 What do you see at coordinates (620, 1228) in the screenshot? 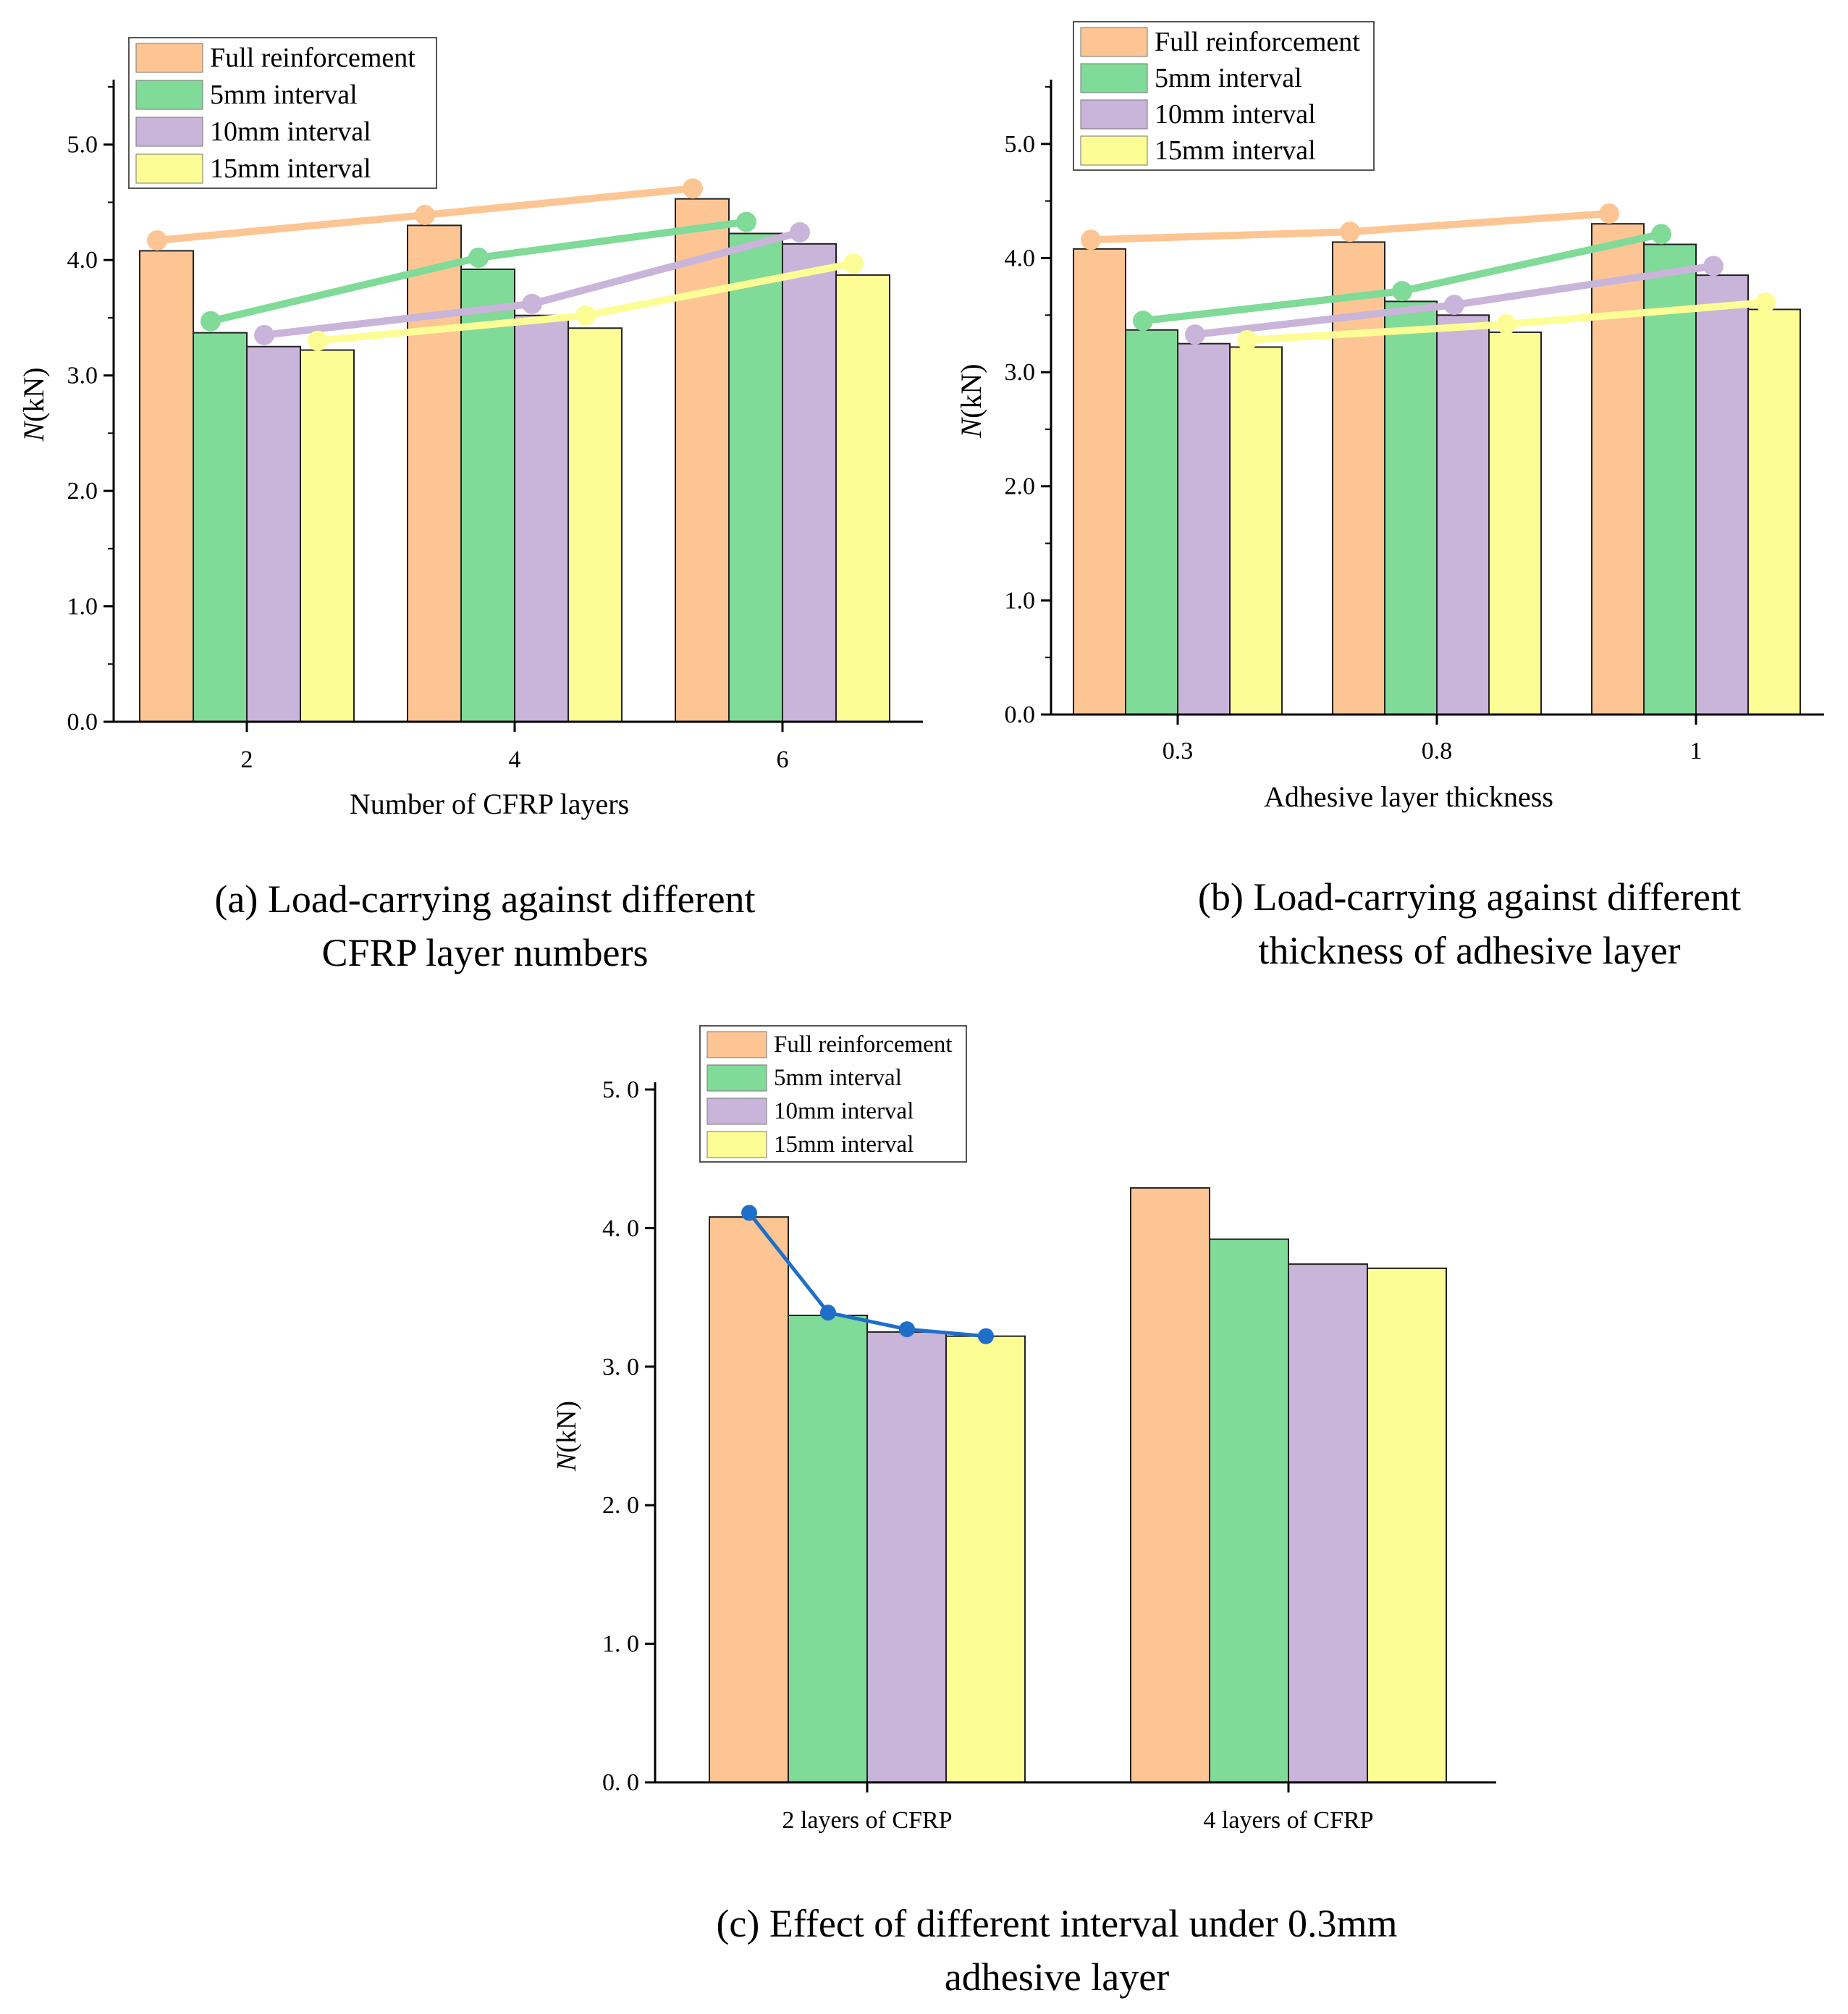
I see `y-tick-label-c-4: 4. 0` at bounding box center [620, 1228].